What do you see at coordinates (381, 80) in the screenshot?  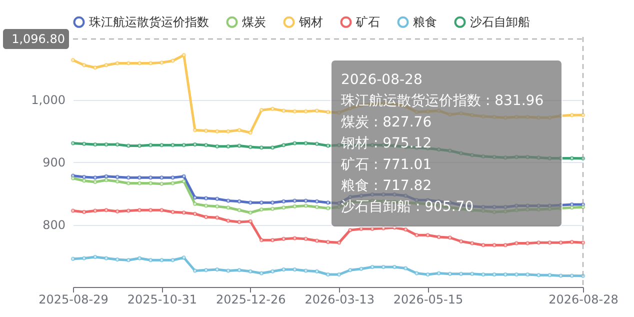 I see `annotation: 2026-08-28` at bounding box center [381, 80].